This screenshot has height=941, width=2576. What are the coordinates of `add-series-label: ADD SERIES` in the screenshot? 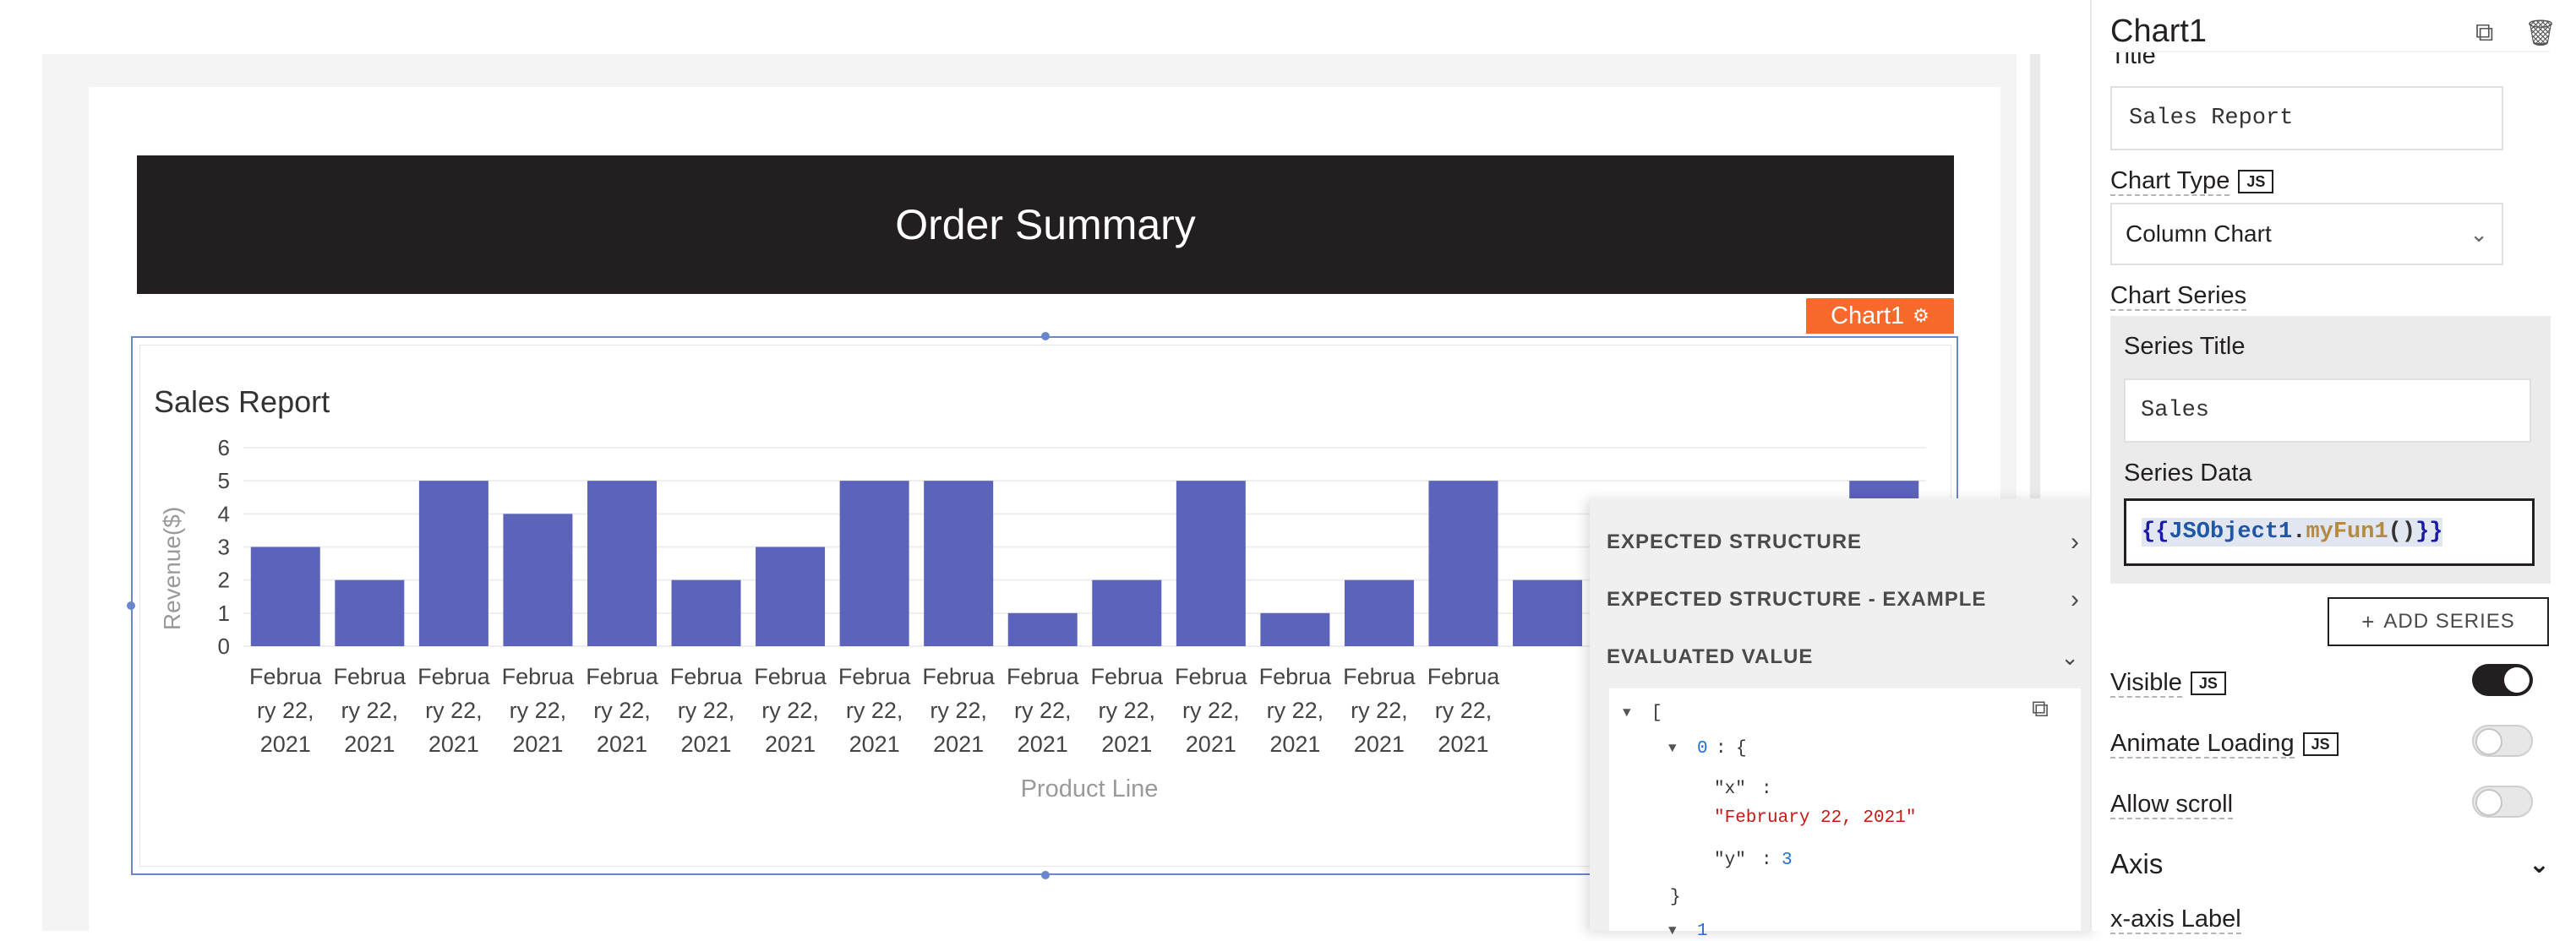 It's located at (2449, 621).